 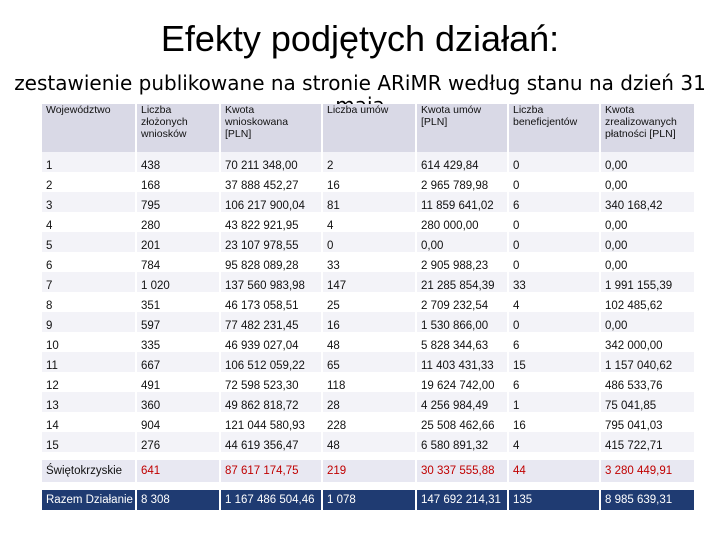 I want to click on table-cell: 342 000,00, so click(x=646, y=342).